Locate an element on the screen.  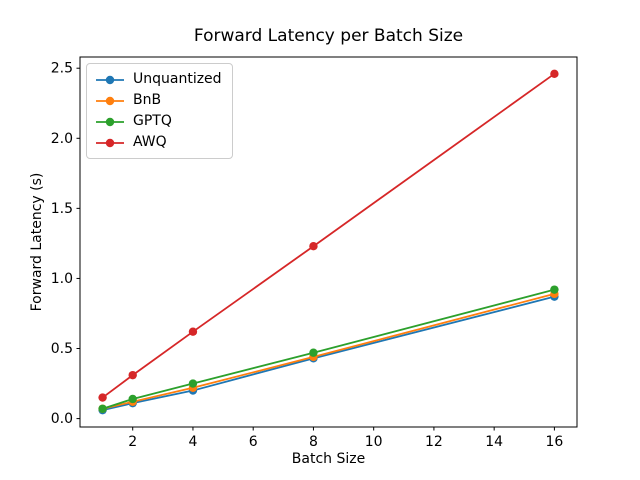
y-tick-label: 2.5 is located at coordinates (62, 69).